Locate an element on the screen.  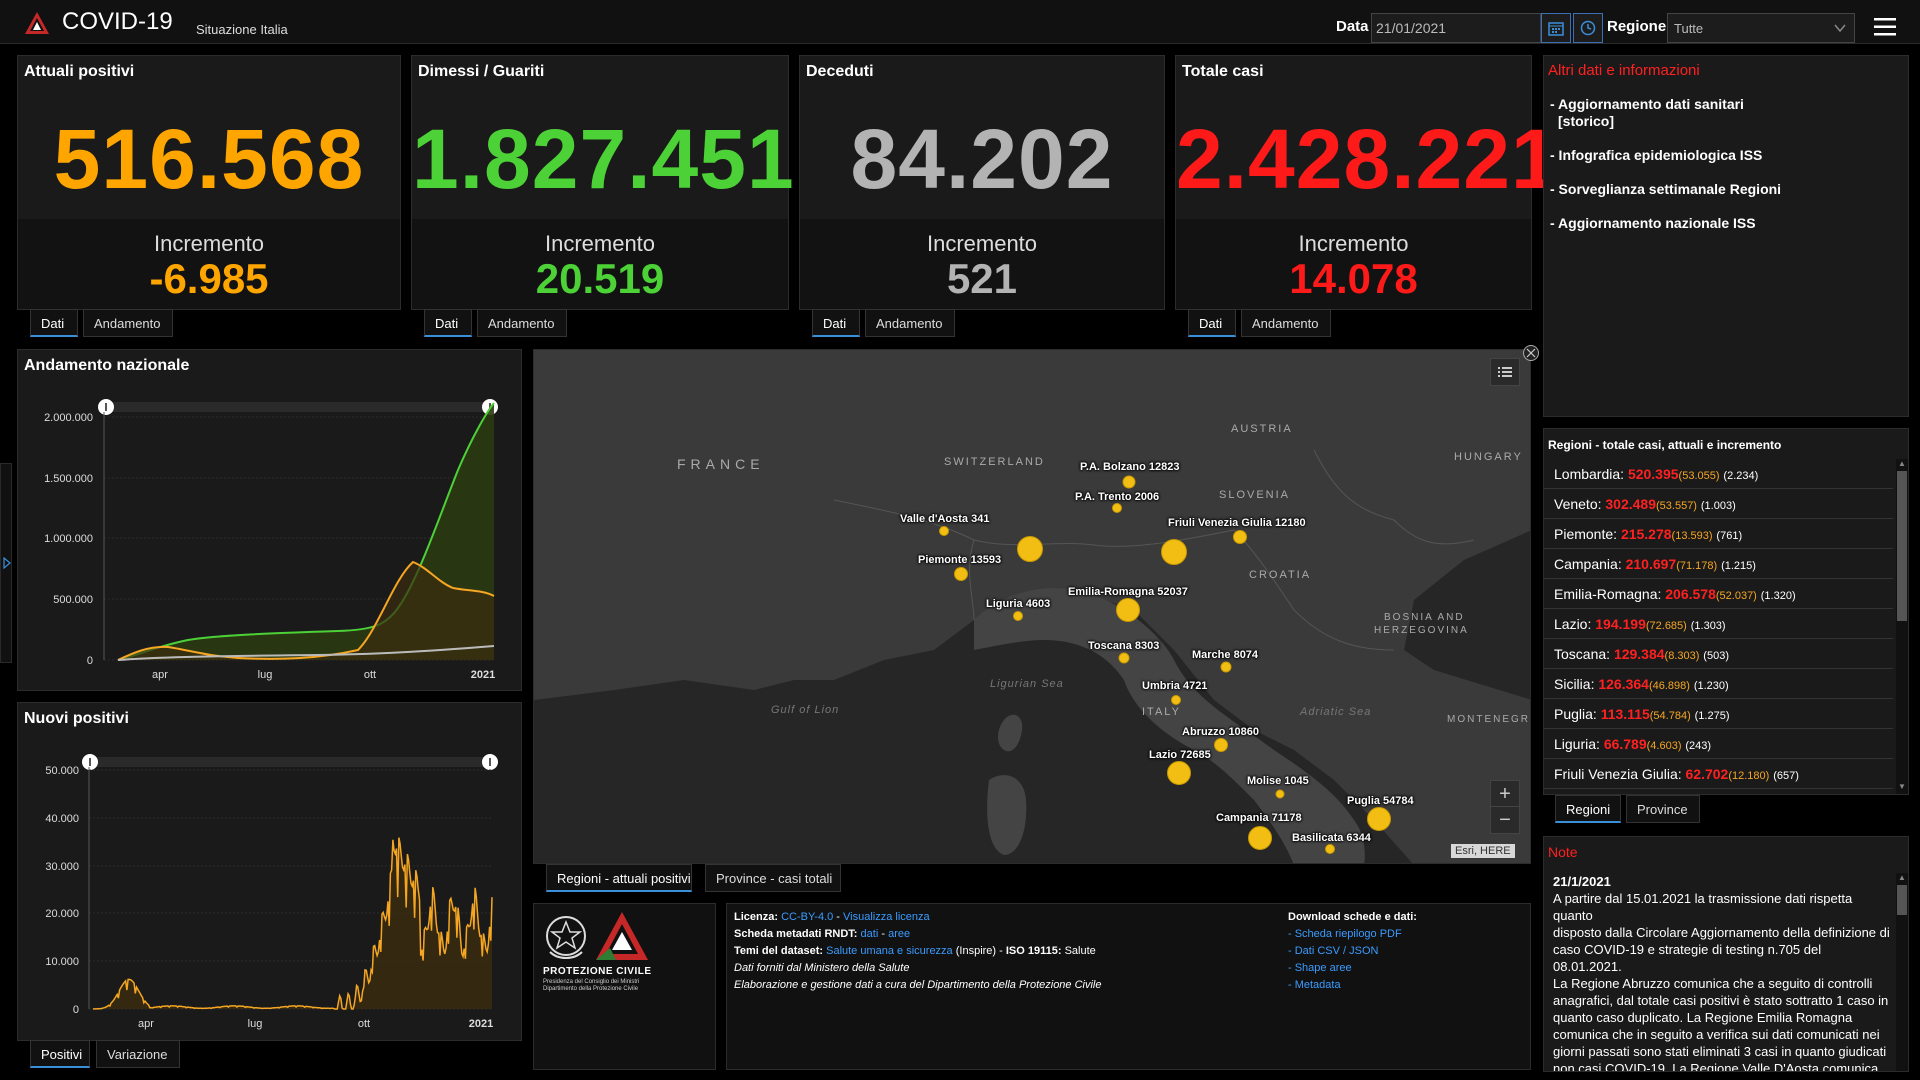
download-shape-link: - Shape aree is located at coordinates (1320, 968).